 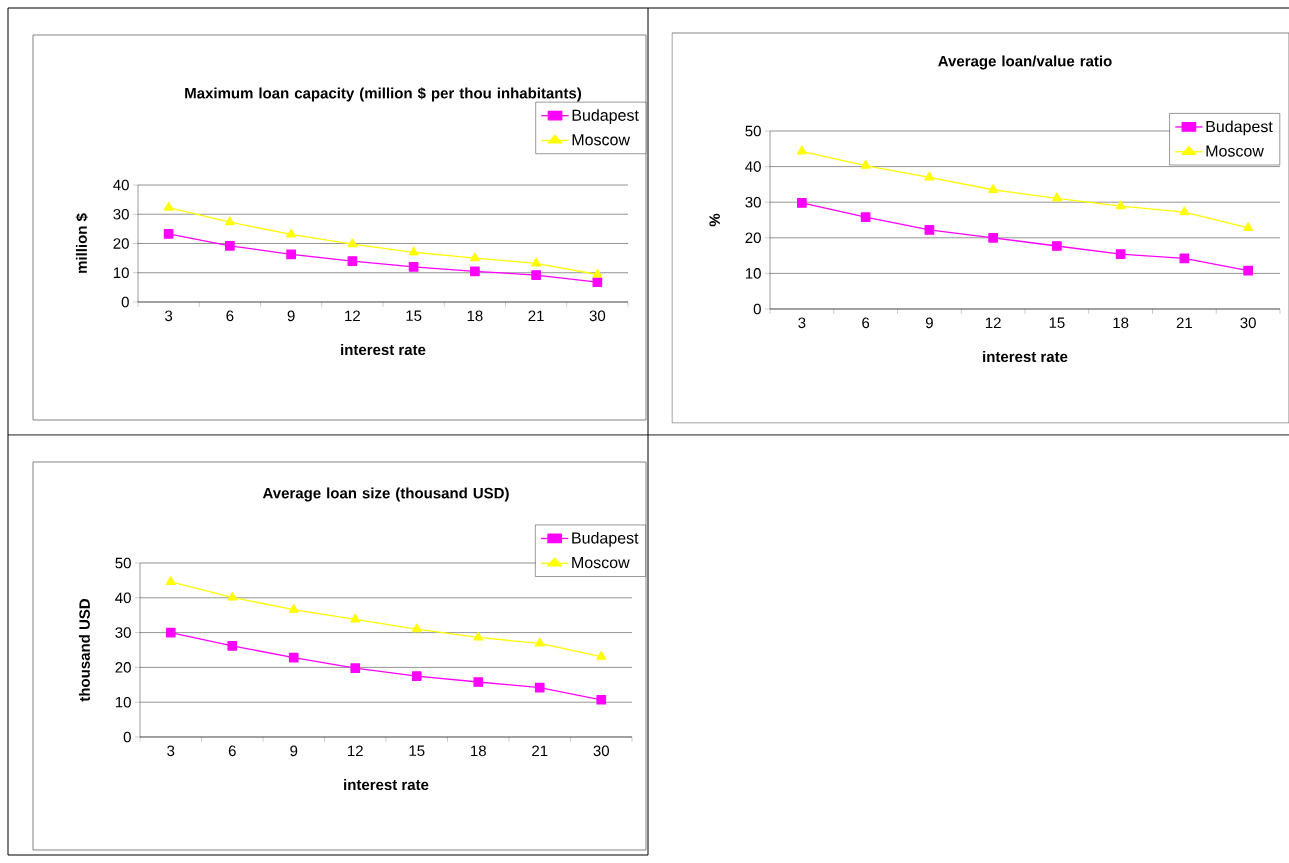 What do you see at coordinates (1025, 62) in the screenshot?
I see `chart-title: Average loan/value ratio` at bounding box center [1025, 62].